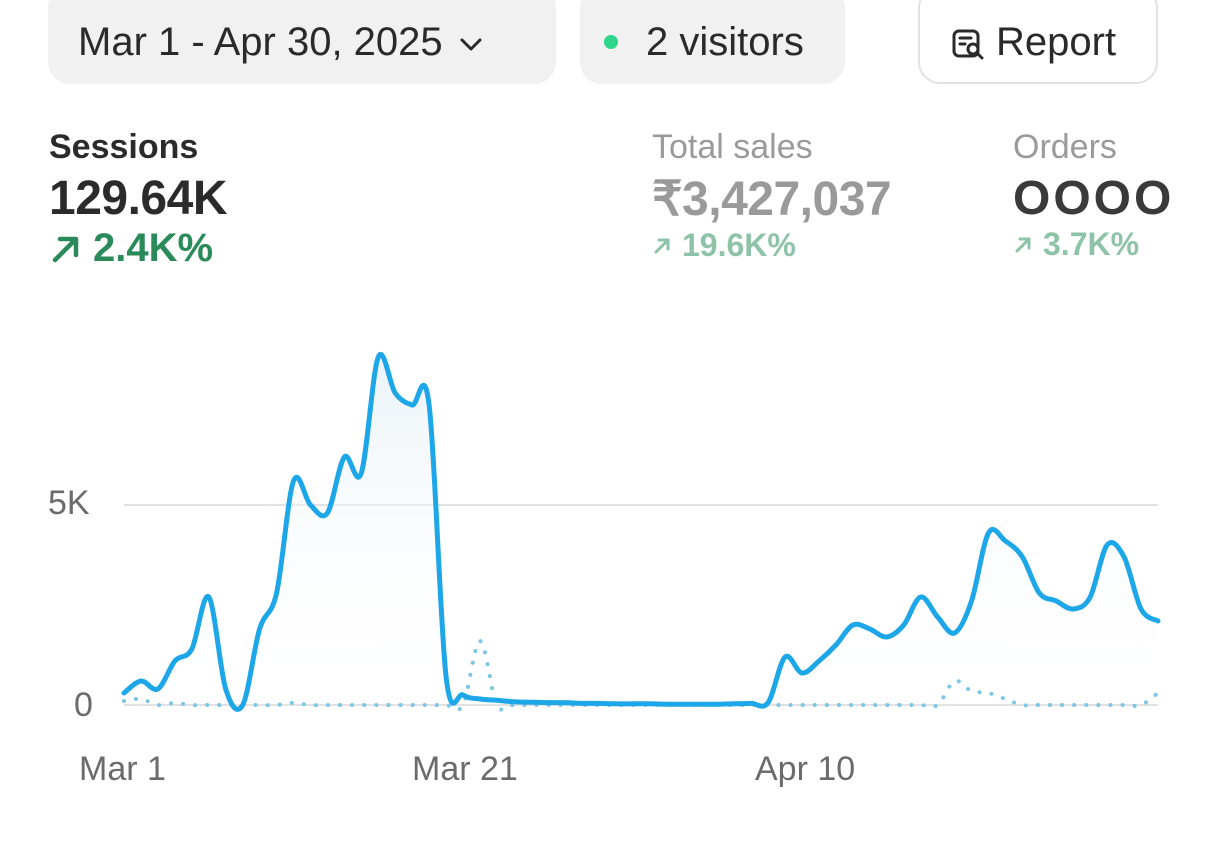  Describe the element at coordinates (122, 769) in the screenshot. I see `x-tick-label: Mar 1` at that location.